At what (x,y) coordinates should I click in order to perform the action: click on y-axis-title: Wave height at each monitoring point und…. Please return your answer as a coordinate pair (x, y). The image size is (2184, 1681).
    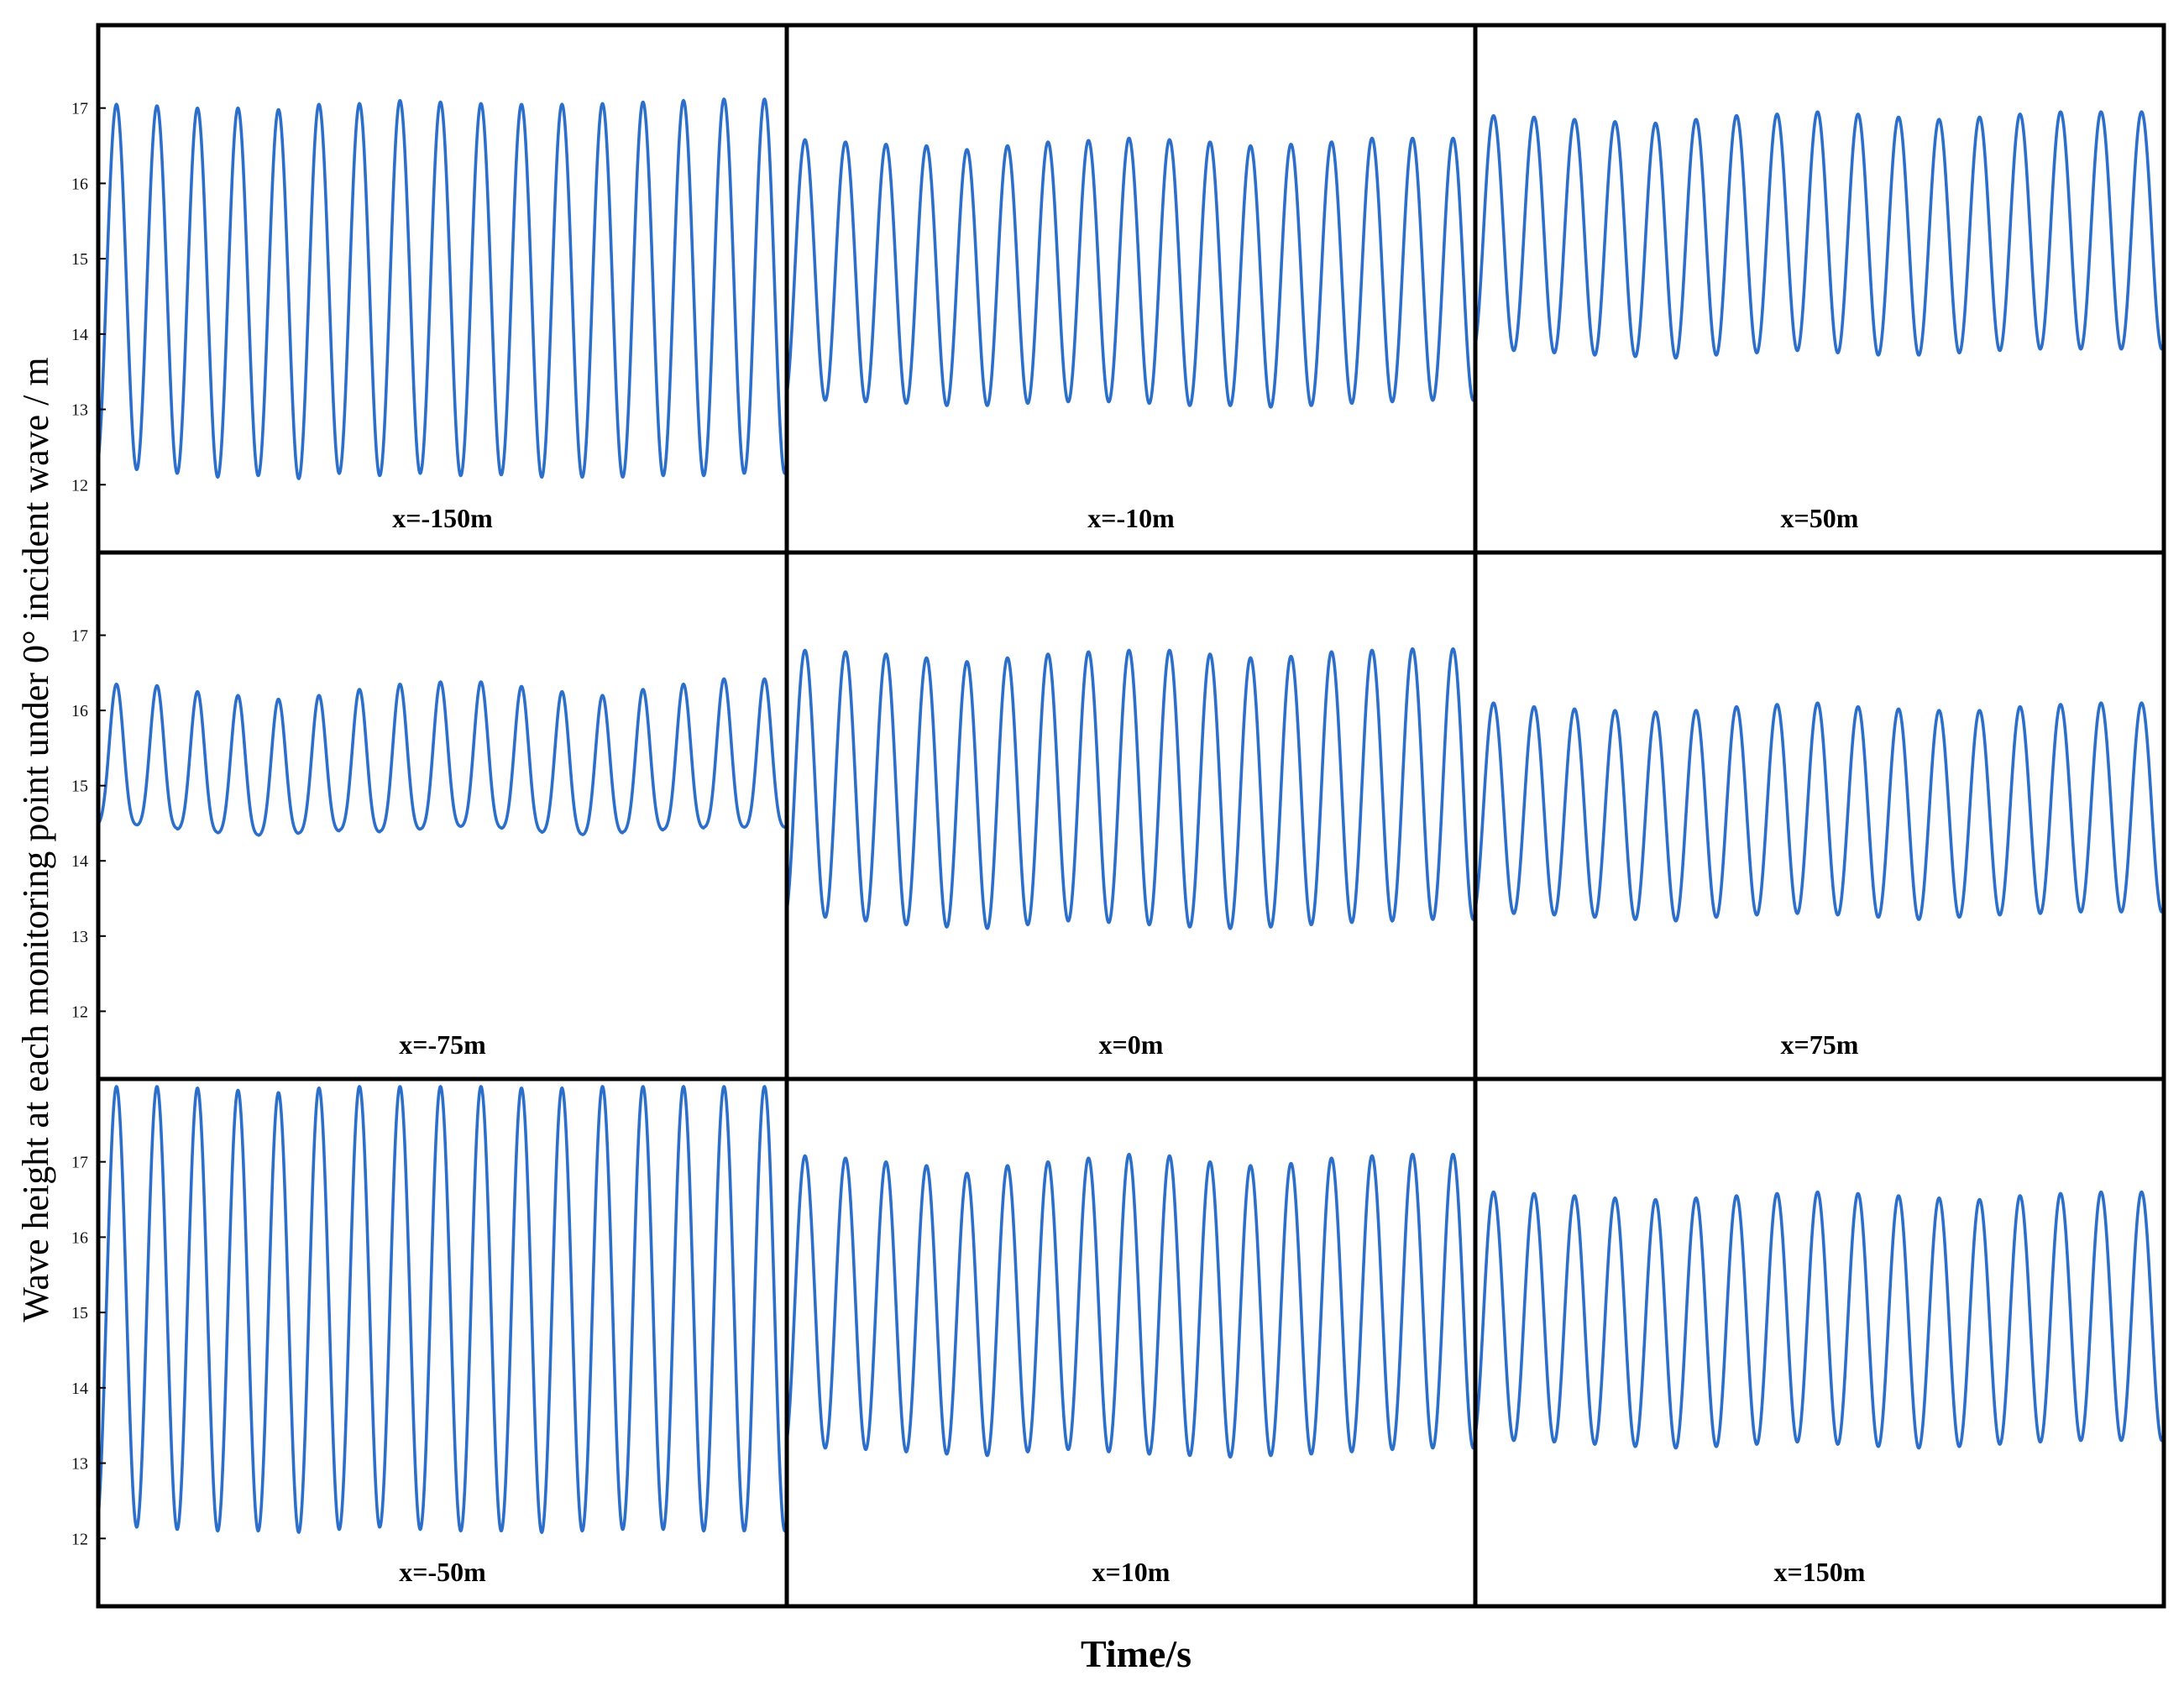
    Looking at the image, I should click on (35, 839).